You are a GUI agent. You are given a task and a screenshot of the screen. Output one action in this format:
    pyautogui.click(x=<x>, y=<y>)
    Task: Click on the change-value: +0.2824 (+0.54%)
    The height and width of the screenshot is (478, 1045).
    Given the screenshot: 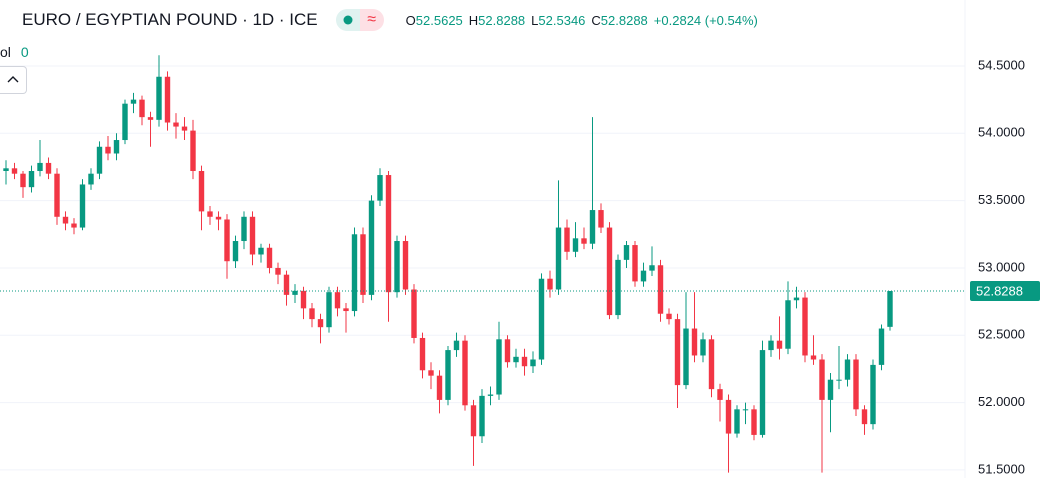 What is the action you would take?
    pyautogui.click(x=705, y=20)
    